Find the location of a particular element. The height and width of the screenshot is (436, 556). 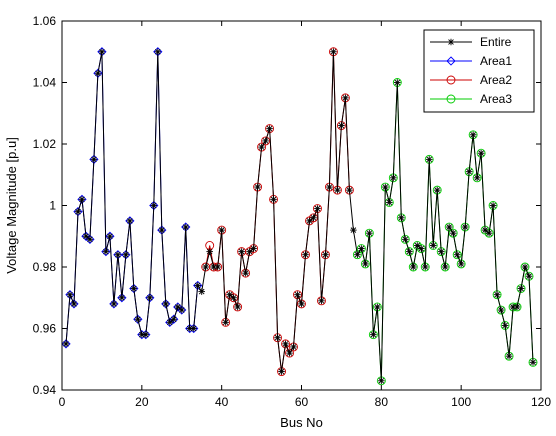

x-tick-label: 80 is located at coordinates (382, 402).